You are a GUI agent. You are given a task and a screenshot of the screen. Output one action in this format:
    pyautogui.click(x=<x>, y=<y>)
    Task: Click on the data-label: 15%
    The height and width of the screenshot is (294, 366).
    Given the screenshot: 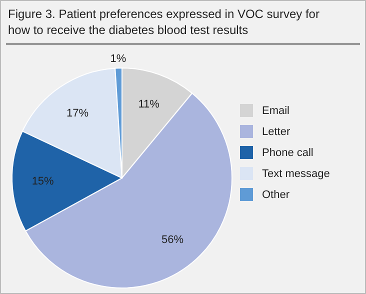 What is the action you would take?
    pyautogui.click(x=43, y=181)
    